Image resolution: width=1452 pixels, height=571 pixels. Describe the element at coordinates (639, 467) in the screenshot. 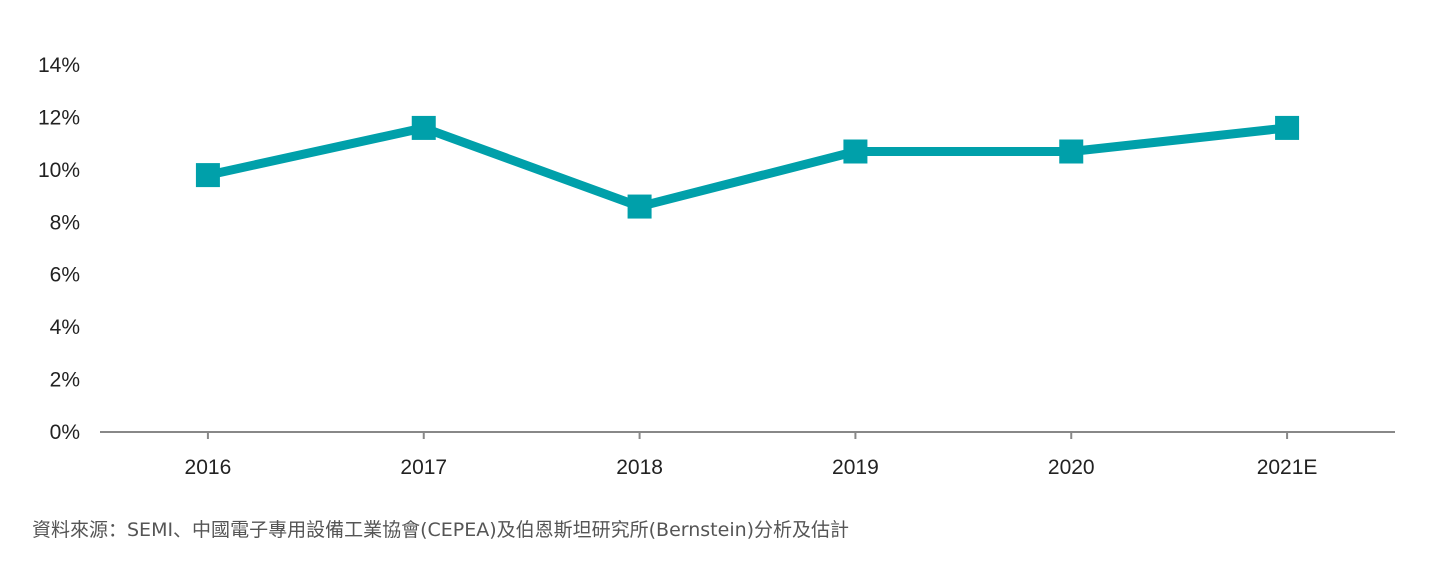

I see `x-tick-label: 2018` at that location.